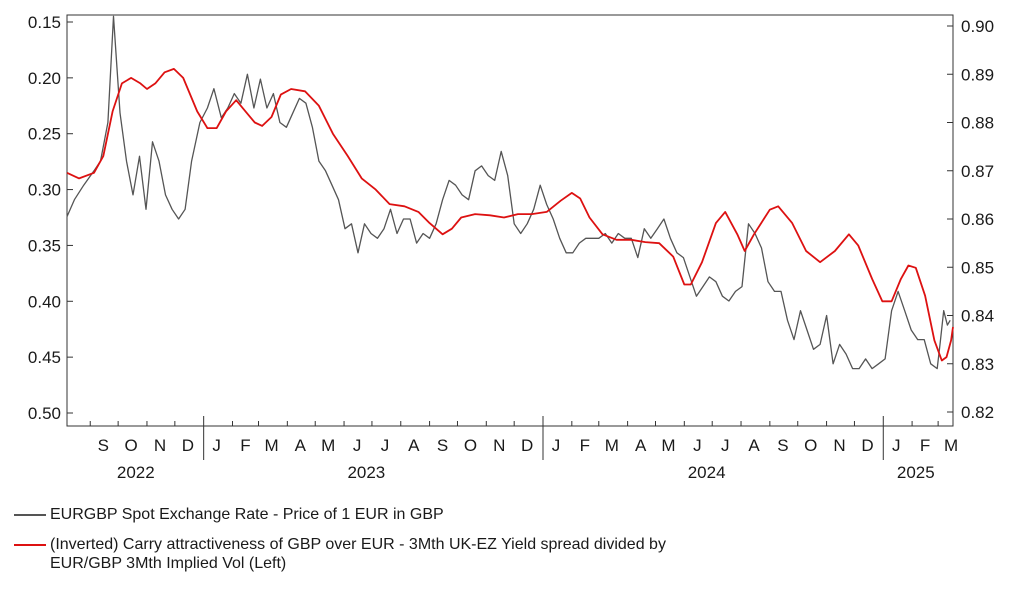 This screenshot has width=1022, height=597. I want to click on year-label: 2025, so click(916, 472).